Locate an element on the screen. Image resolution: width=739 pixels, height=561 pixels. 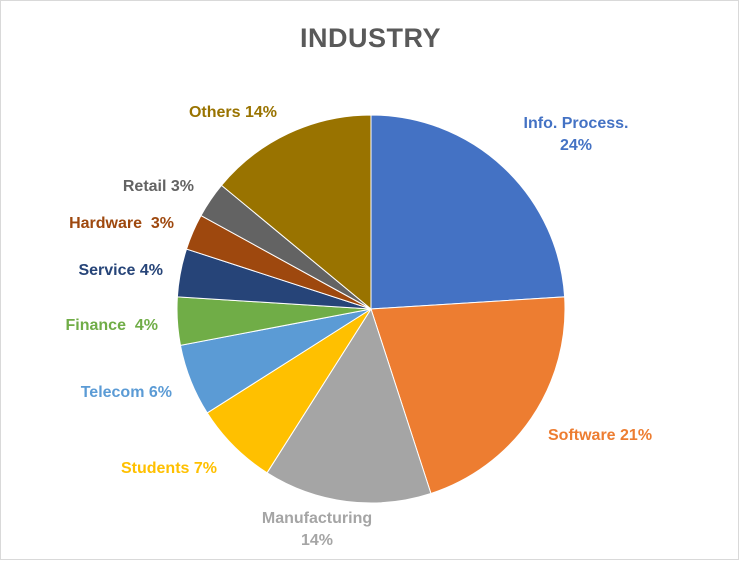
data-label-manufacturing: Manufacturing 14% is located at coordinates (317, 529).